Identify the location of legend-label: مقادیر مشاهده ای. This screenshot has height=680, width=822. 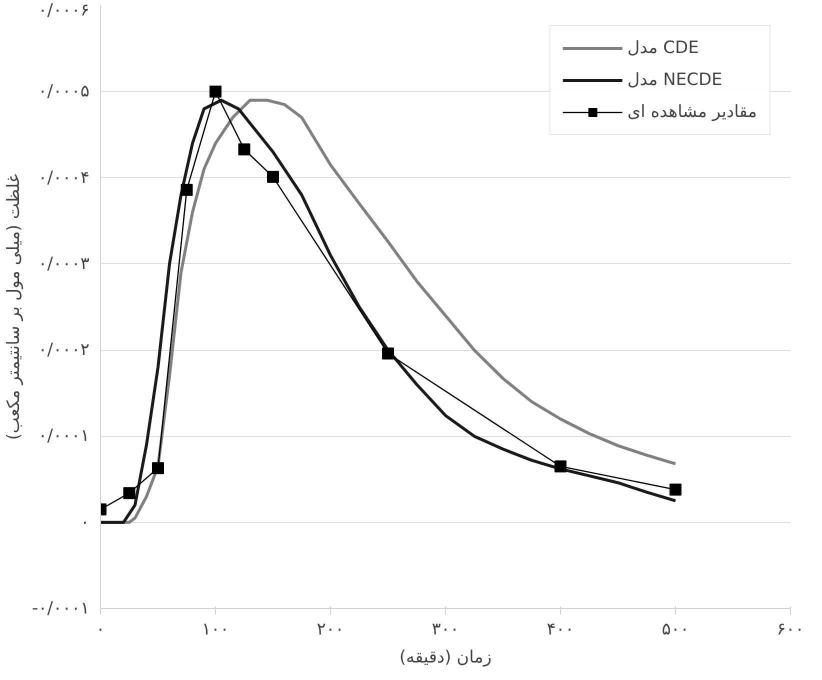
(692, 112).